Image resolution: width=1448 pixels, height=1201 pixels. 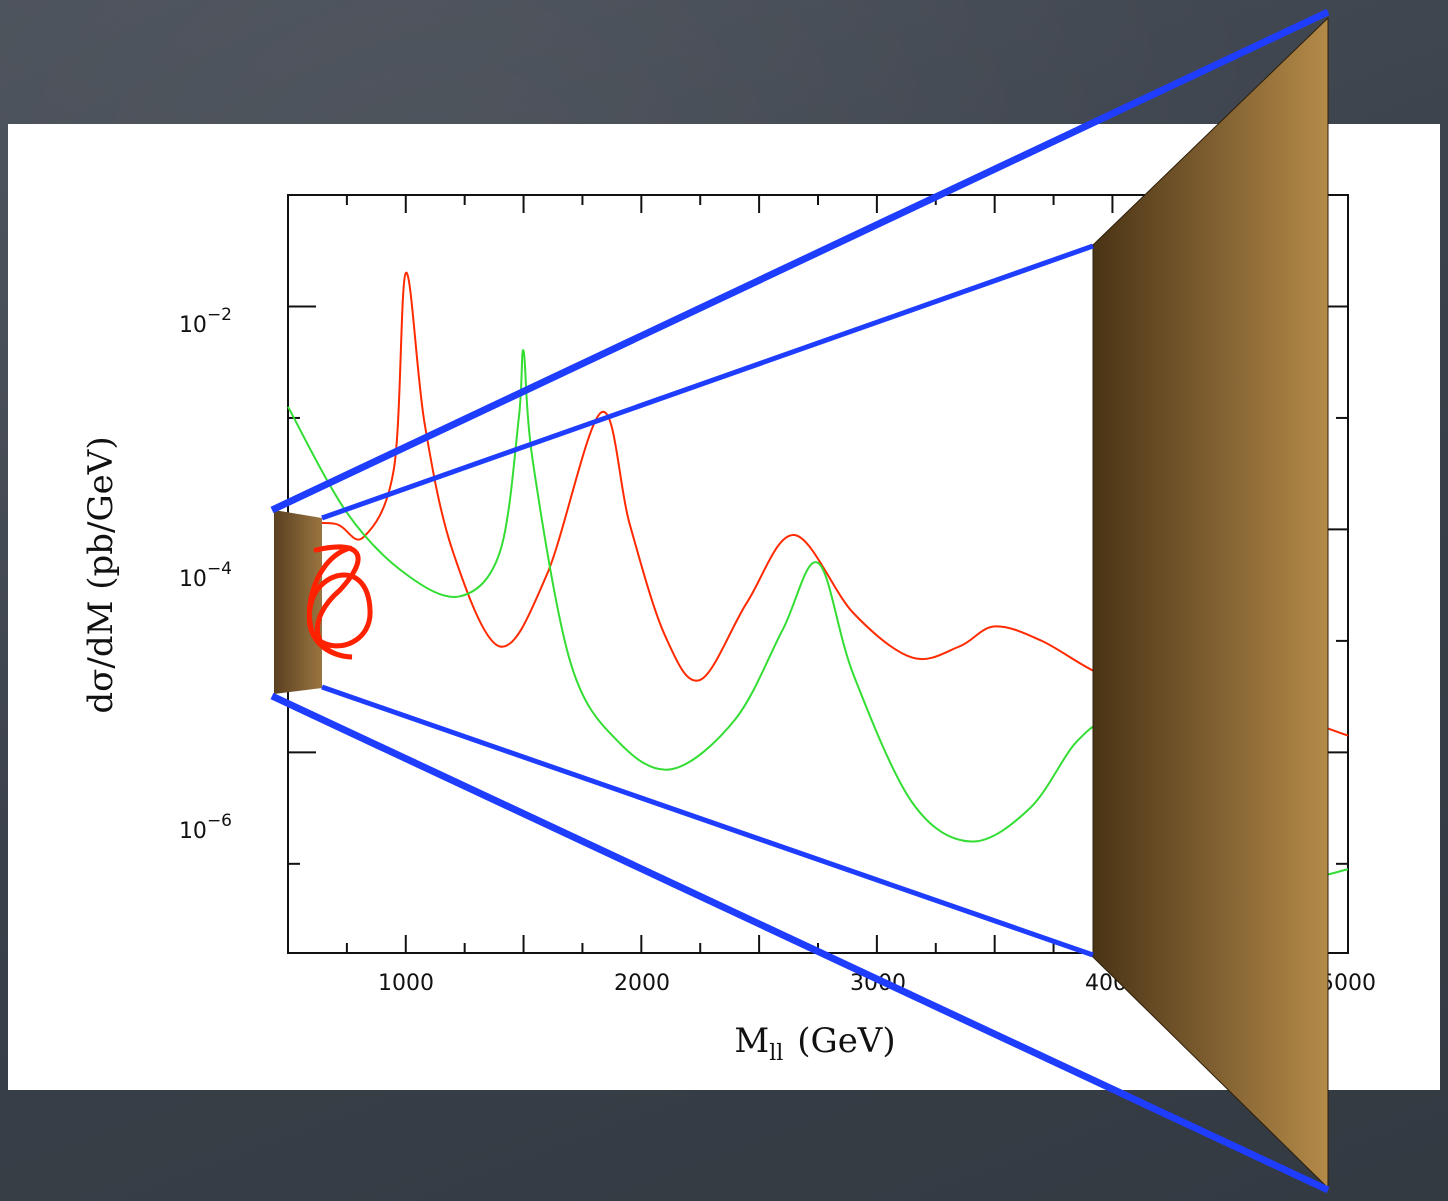 What do you see at coordinates (814, 1043) in the screenshot?
I see `x-axis-title: Mll (GeV)` at bounding box center [814, 1043].